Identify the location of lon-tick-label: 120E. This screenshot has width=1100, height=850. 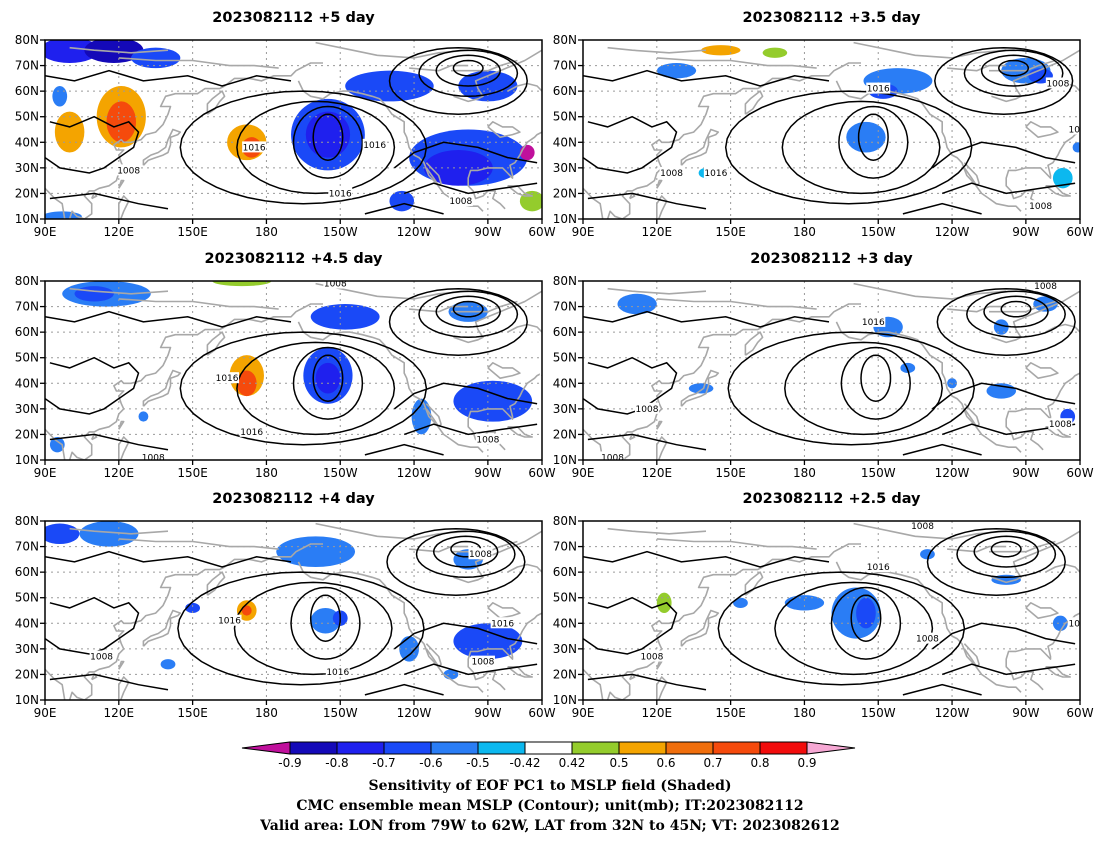
(657, 473).